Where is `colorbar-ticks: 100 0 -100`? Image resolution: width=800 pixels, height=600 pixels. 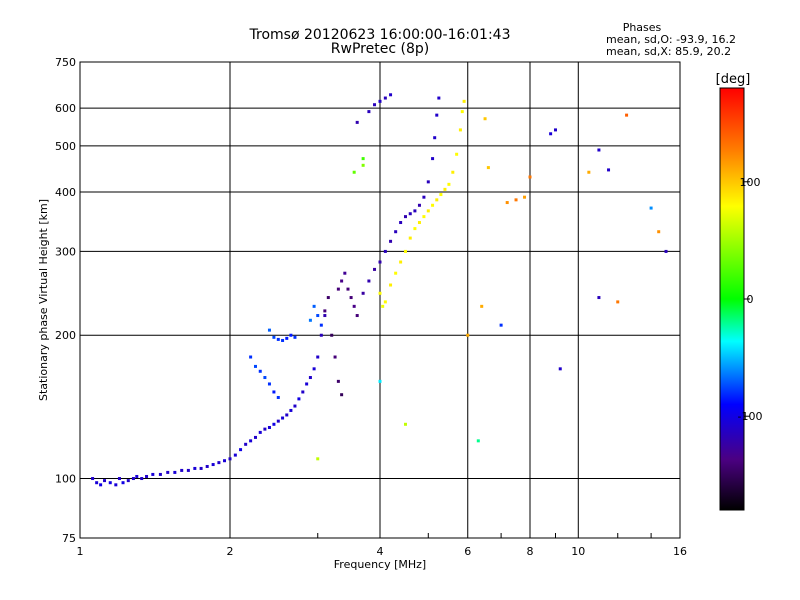 colorbar-ticks: 100 0 -100 is located at coordinates (750, 299).